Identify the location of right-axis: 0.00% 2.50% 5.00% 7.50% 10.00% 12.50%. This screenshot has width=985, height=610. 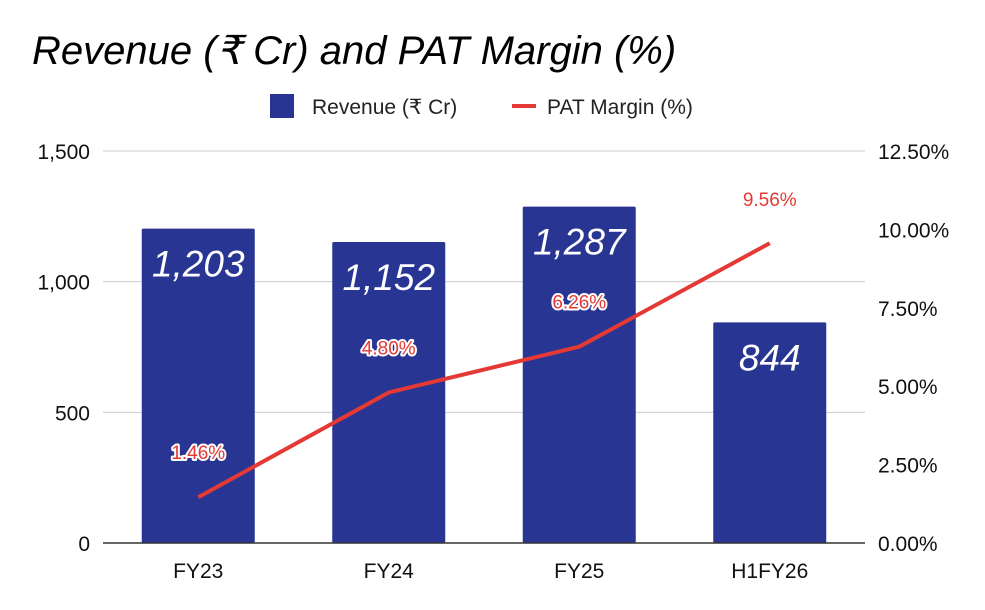
(913, 348).